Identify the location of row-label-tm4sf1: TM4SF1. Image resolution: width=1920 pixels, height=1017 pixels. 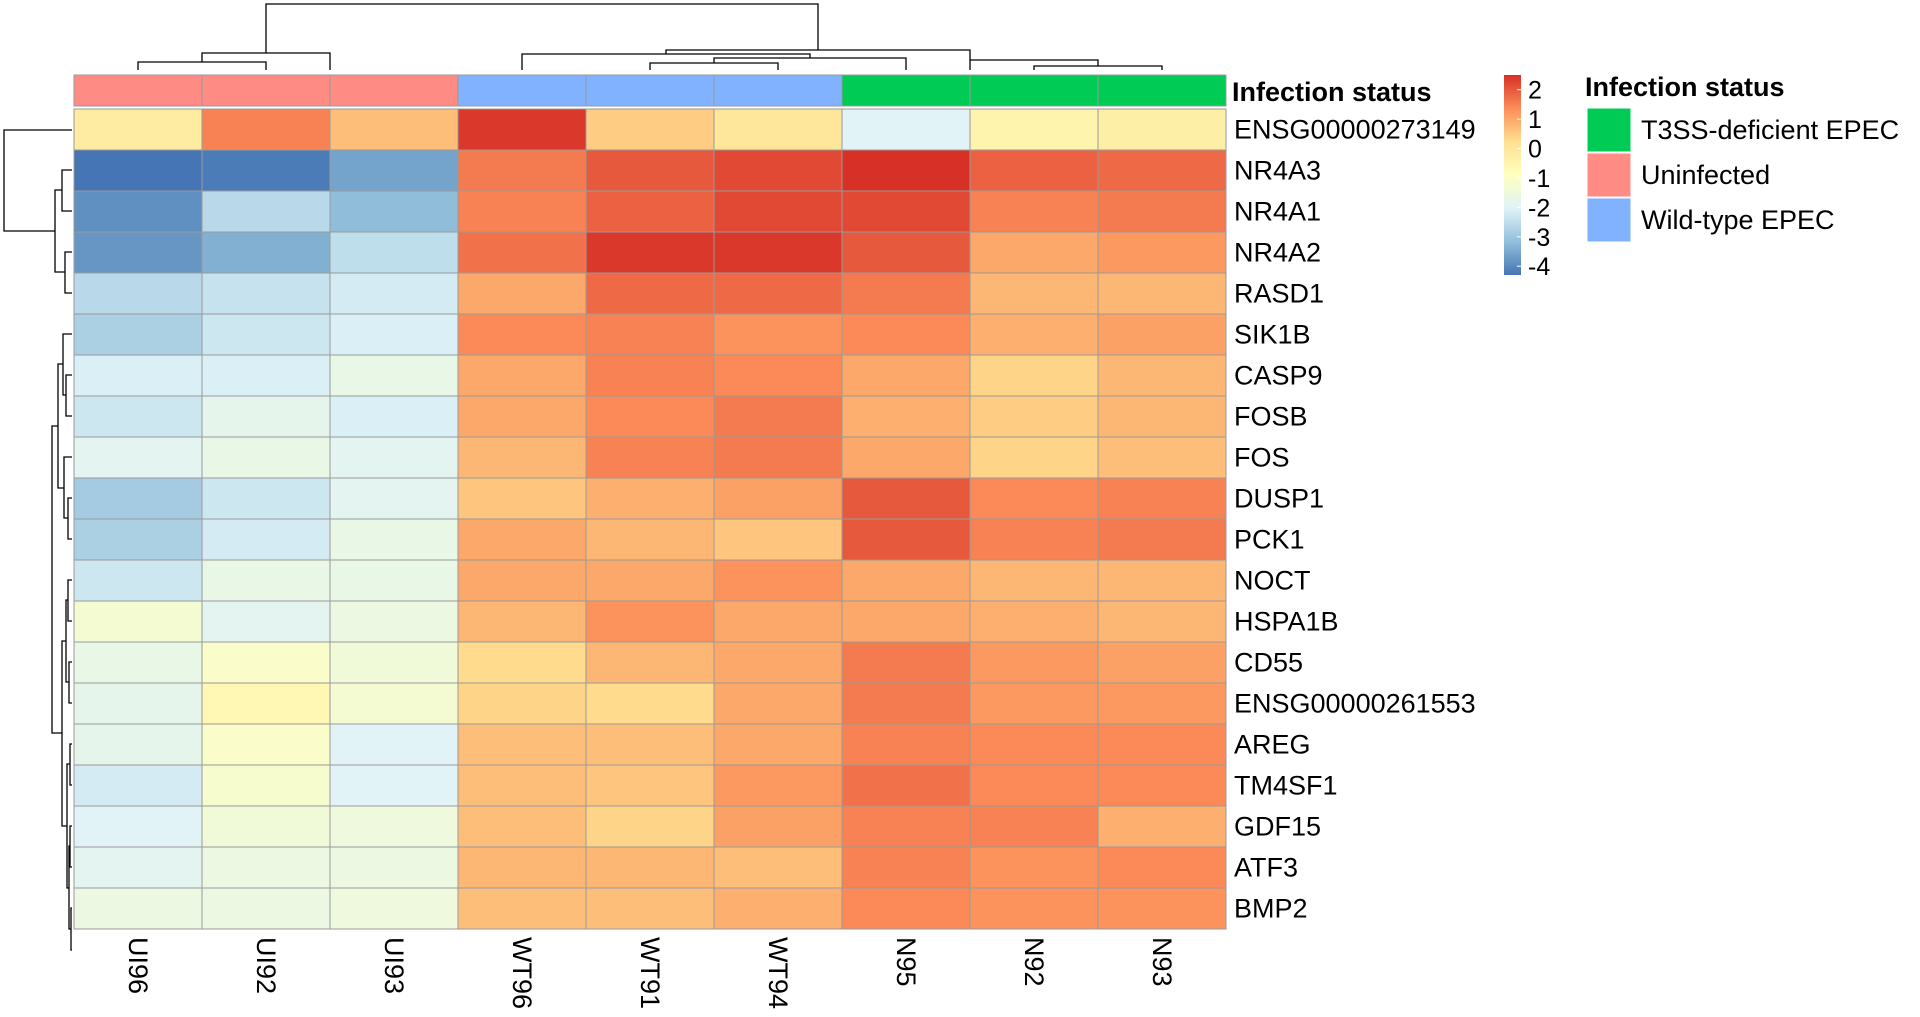
(1286, 786).